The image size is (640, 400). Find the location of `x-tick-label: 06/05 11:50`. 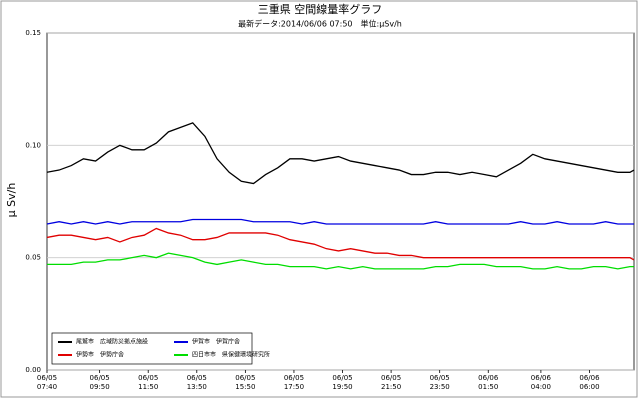

x-tick-label: 06/05 11:50 is located at coordinates (148, 382).